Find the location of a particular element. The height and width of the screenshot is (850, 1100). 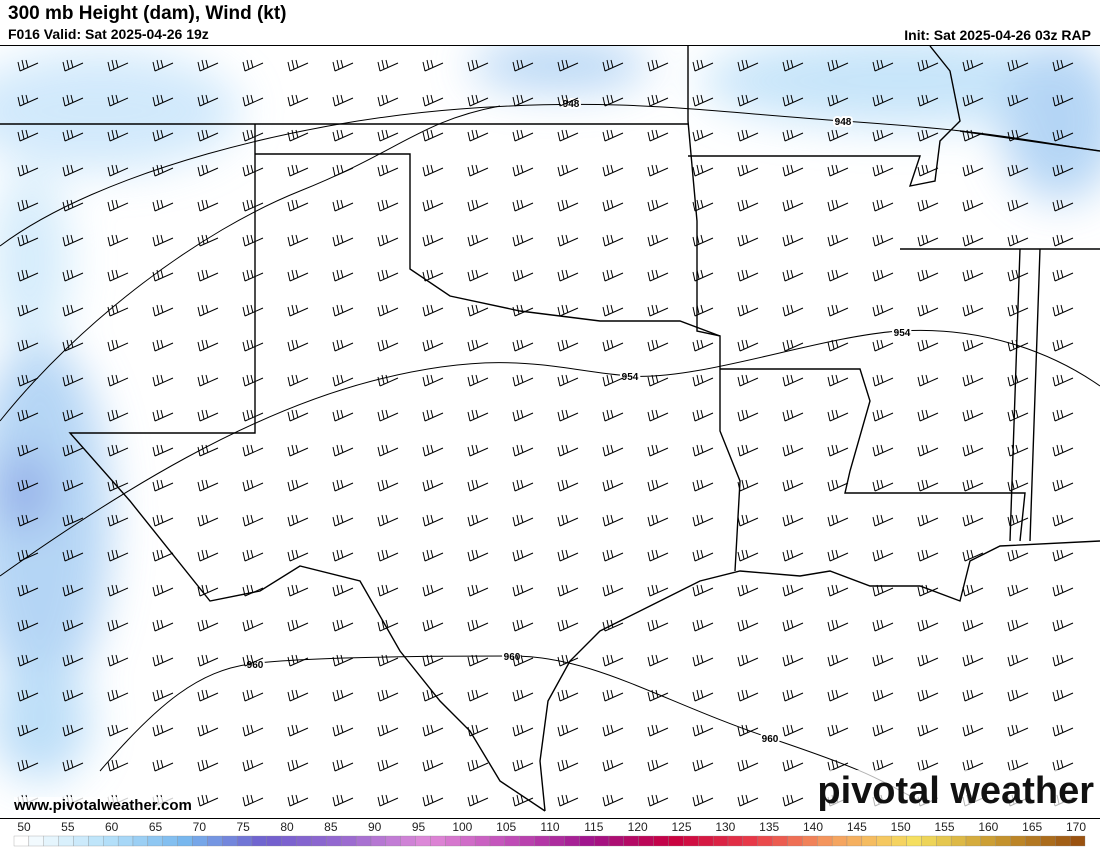

colorbar-tick-label: 170 is located at coordinates (1076, 827).